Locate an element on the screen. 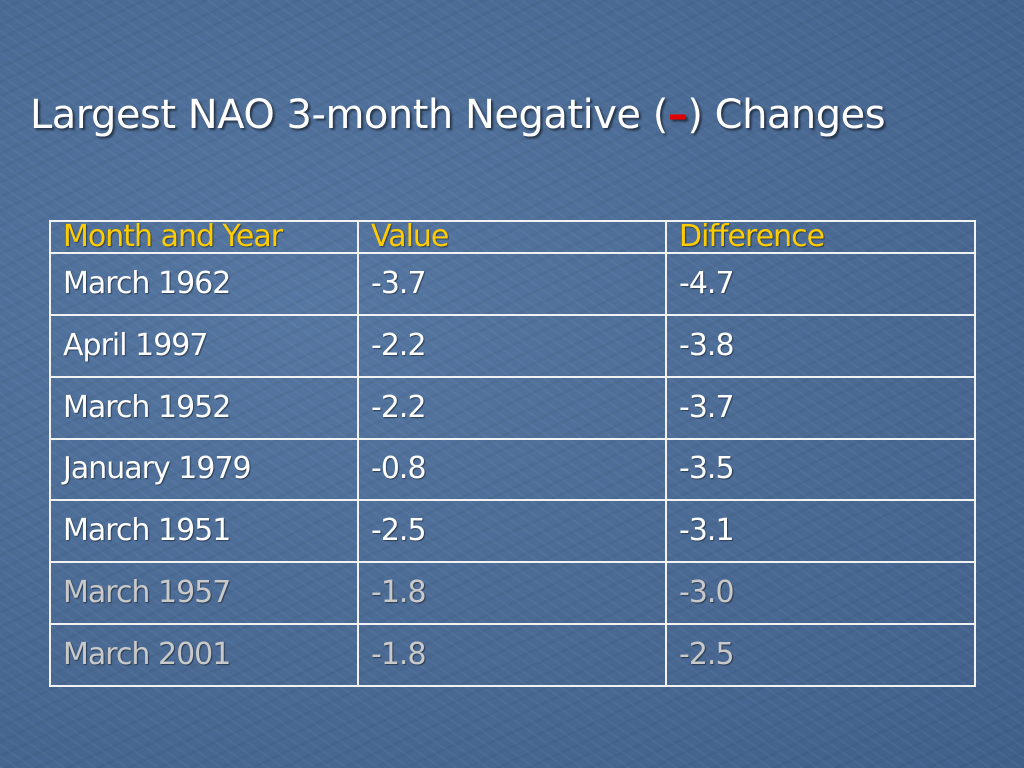 Image resolution: width=1024 pixels, height=768 pixels. cell-difference: -3.5 is located at coordinates (820, 469).